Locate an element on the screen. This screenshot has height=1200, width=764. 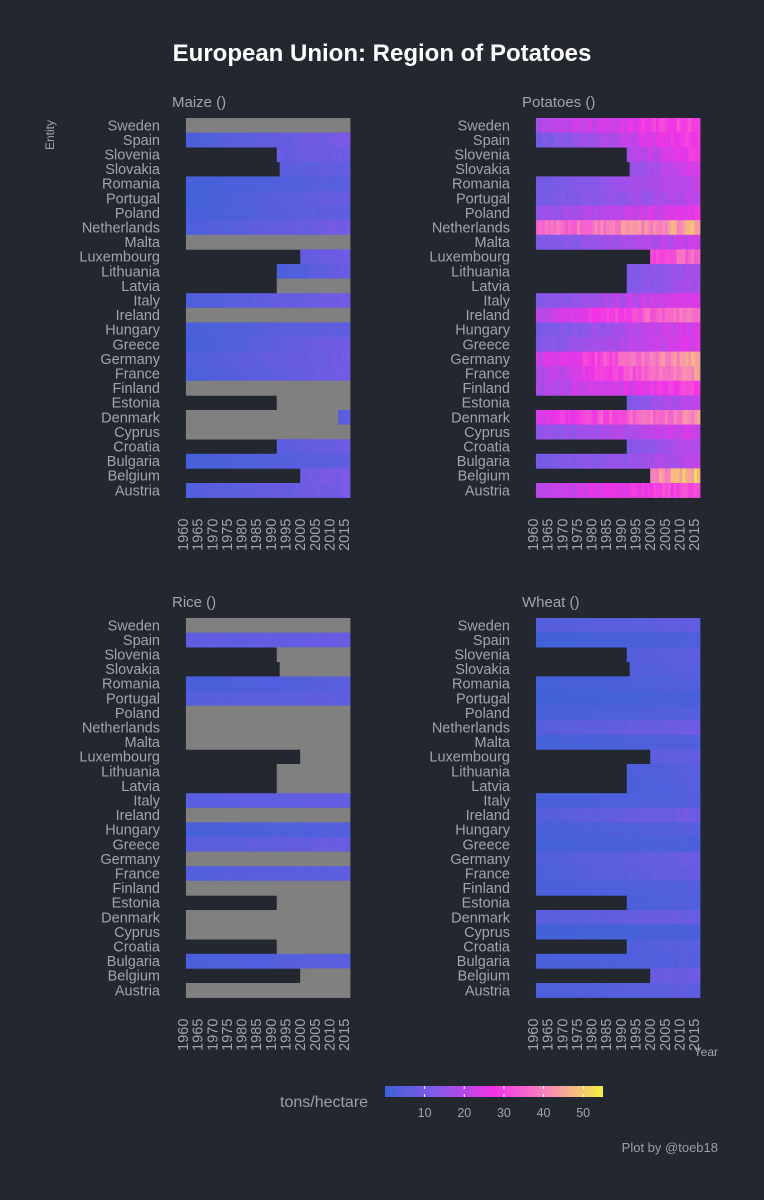
row-label: Slovakia is located at coordinates (483, 670).